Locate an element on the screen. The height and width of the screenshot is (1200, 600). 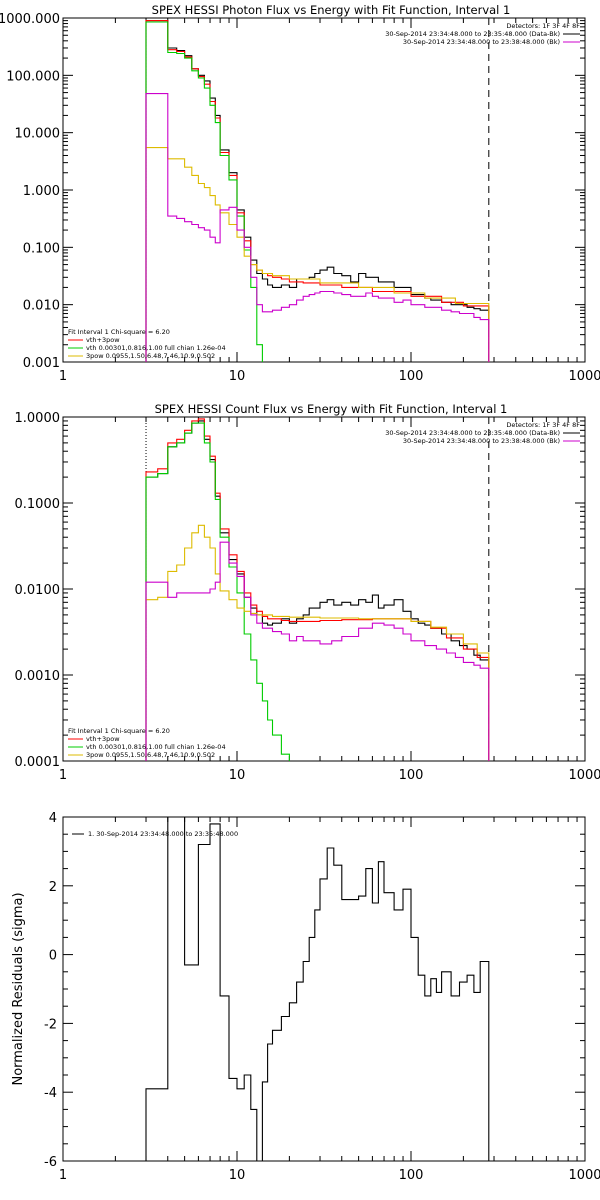
panel1-fit-header: Fit Interval 1 Chi-square = 6.20 is located at coordinates (119, 332).